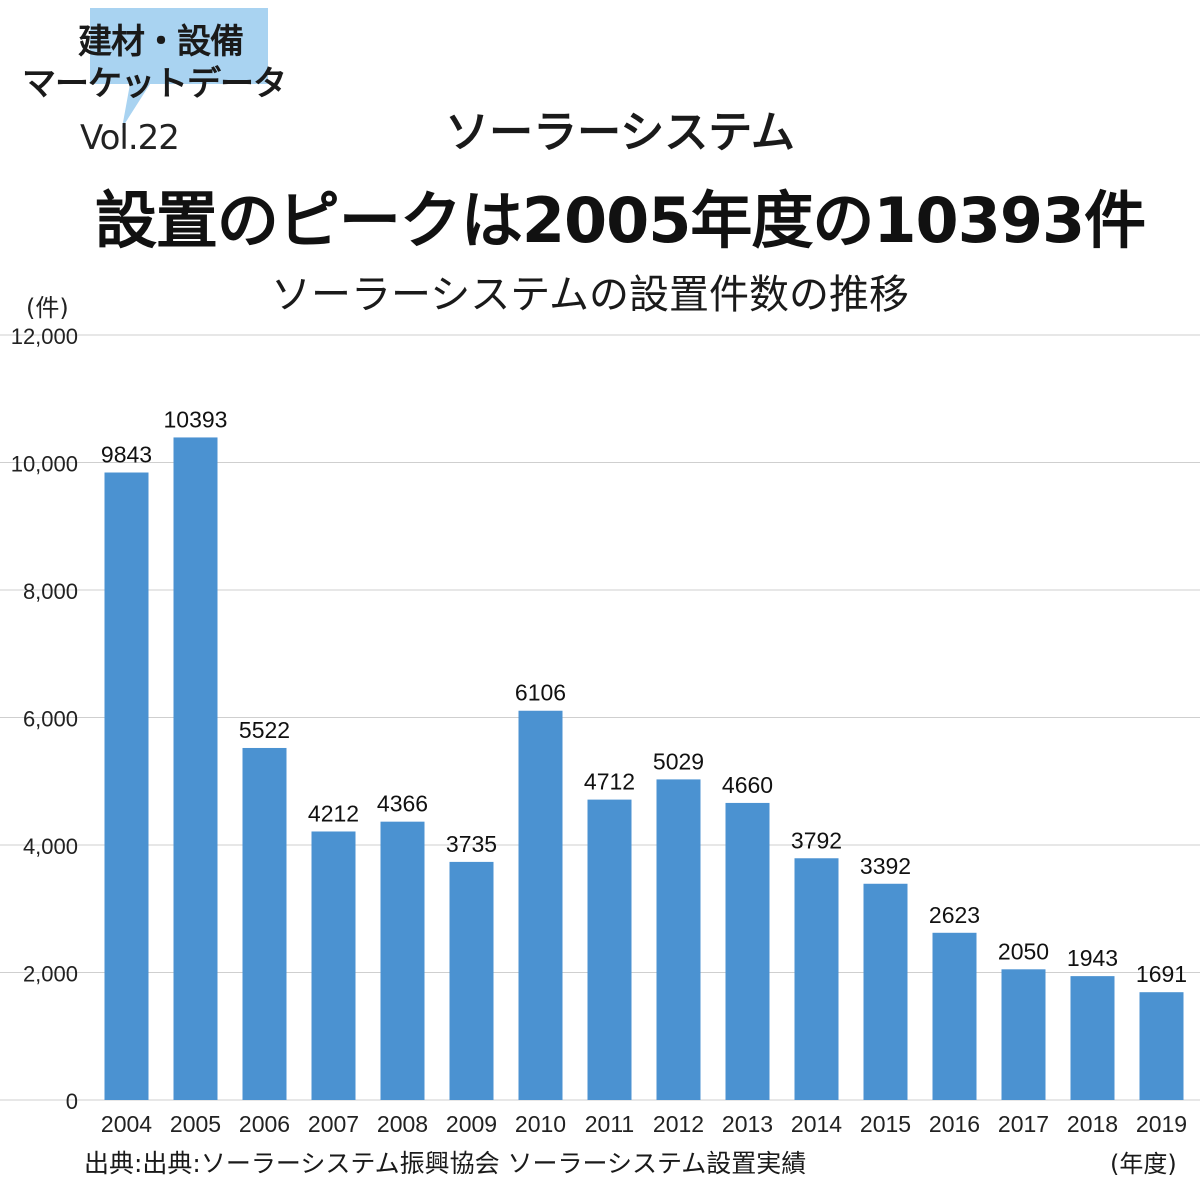 Image resolution: width=1200 pixels, height=1181 pixels. Describe the element at coordinates (264, 1124) in the screenshot. I see `x-tick-label: 2006` at that location.